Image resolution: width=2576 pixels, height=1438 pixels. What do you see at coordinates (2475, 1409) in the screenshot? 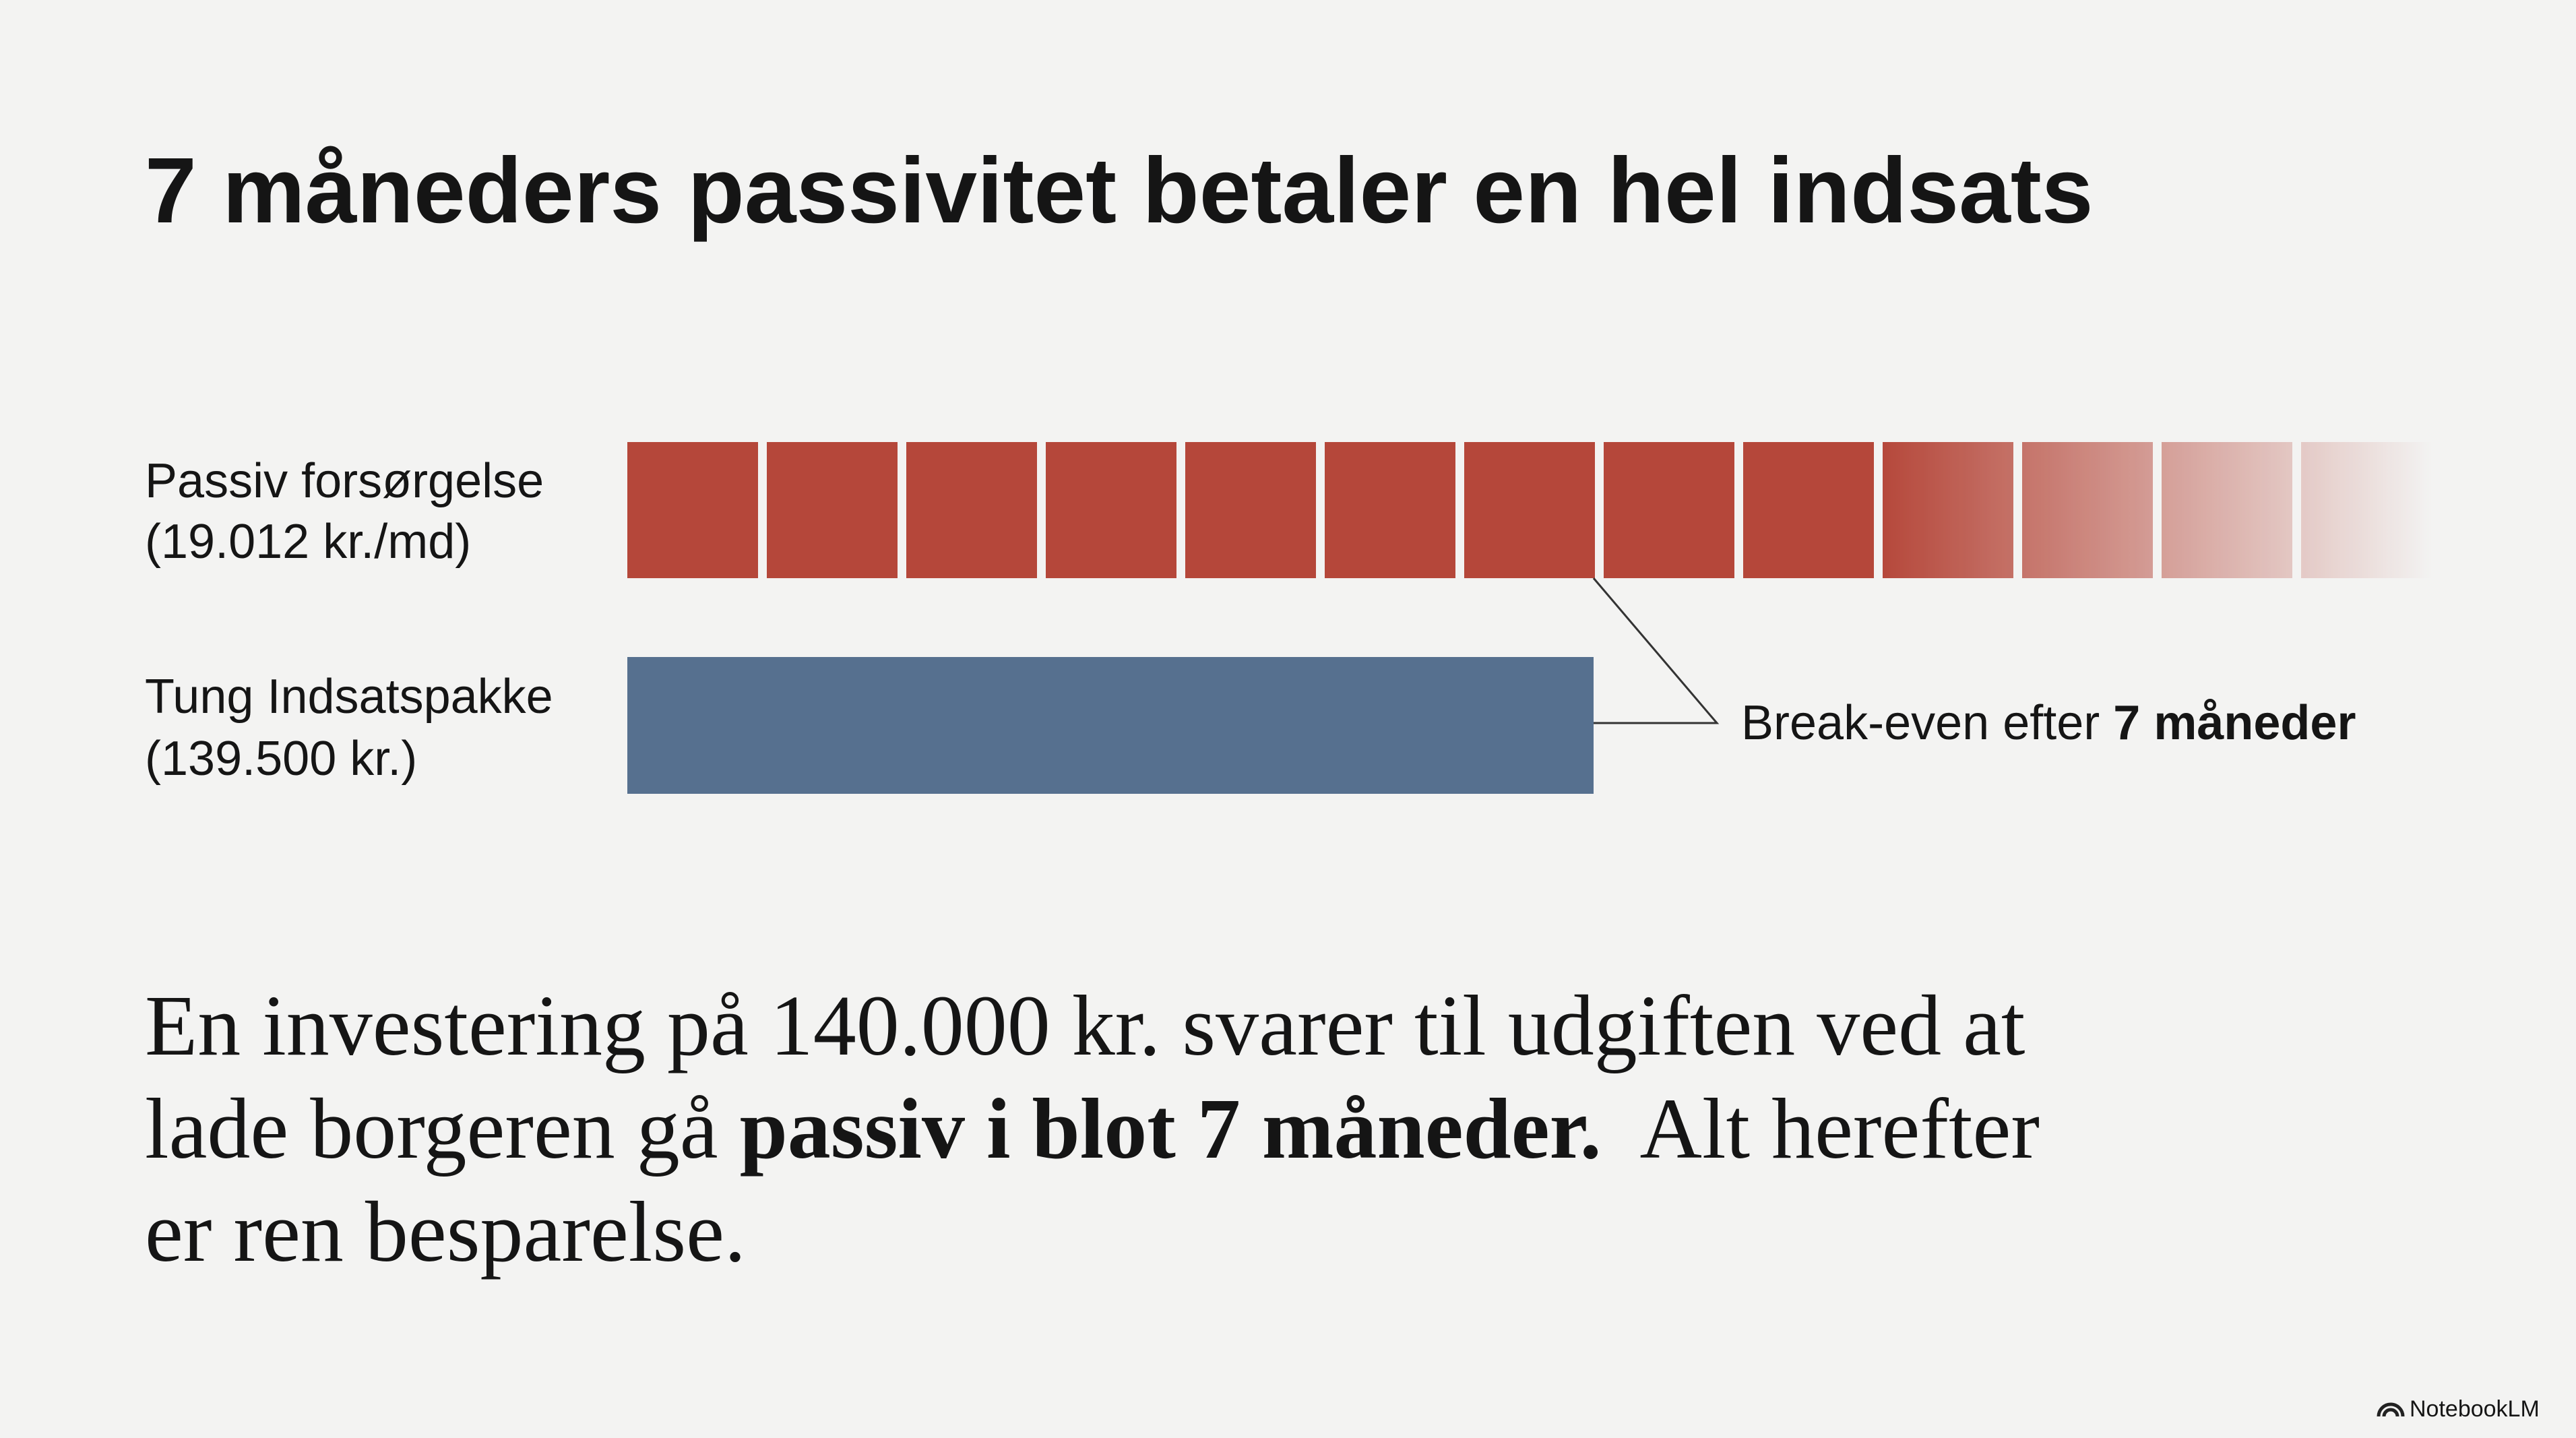
I see `footer-brand: NotebookLM` at bounding box center [2475, 1409].